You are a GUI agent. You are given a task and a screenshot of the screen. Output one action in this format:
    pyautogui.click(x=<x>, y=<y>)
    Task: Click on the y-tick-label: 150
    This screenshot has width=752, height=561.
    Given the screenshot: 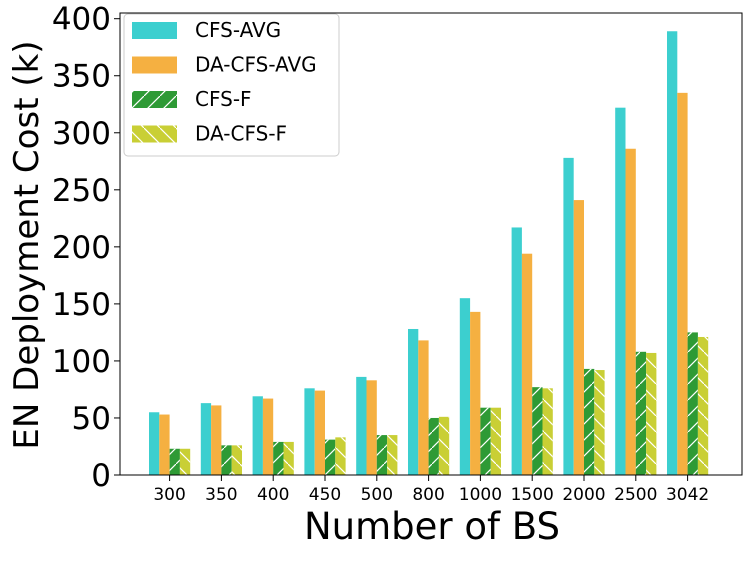 What is the action you would take?
    pyautogui.click(x=81, y=305)
    